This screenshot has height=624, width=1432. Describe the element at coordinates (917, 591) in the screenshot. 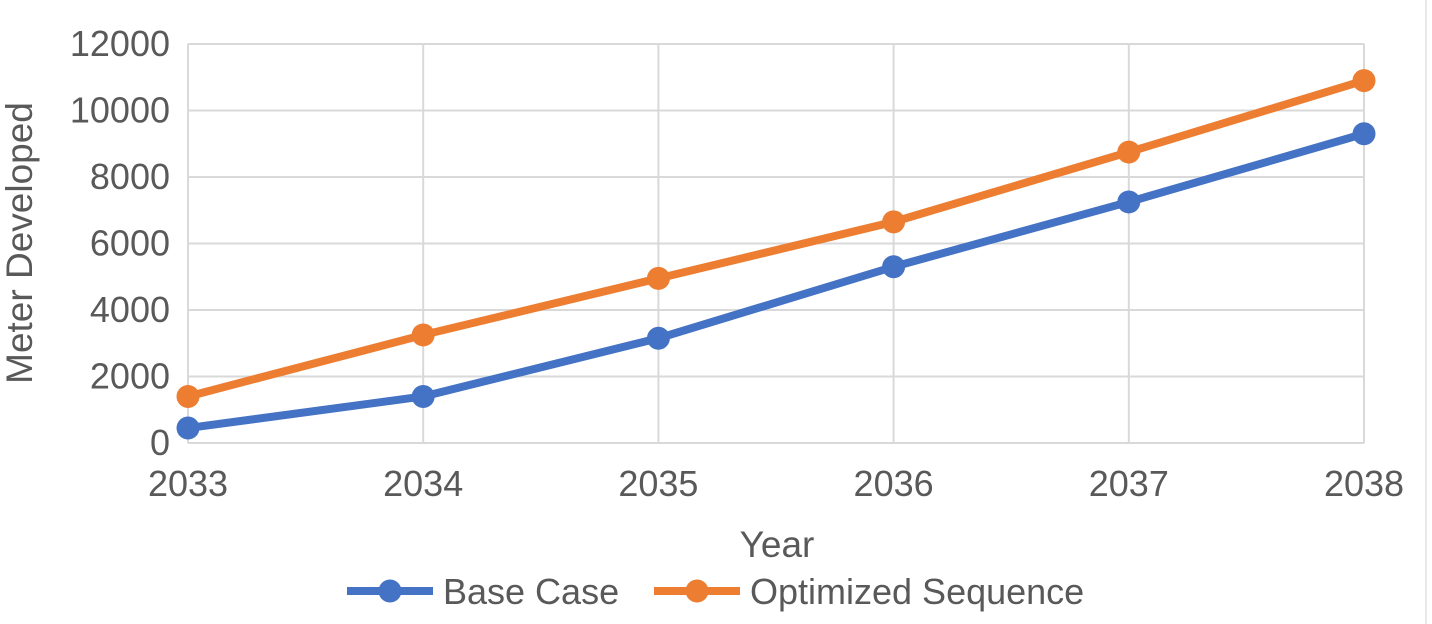

I see `legend-label: Optimized Sequence` at that location.